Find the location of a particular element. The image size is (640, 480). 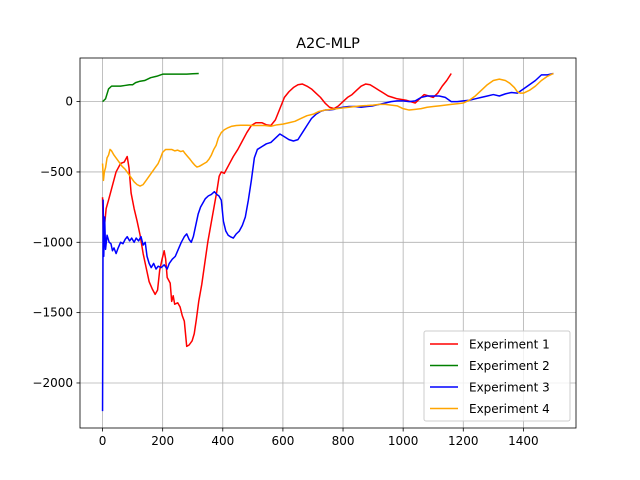

y-tick-label: −1500 is located at coordinates (52, 313).